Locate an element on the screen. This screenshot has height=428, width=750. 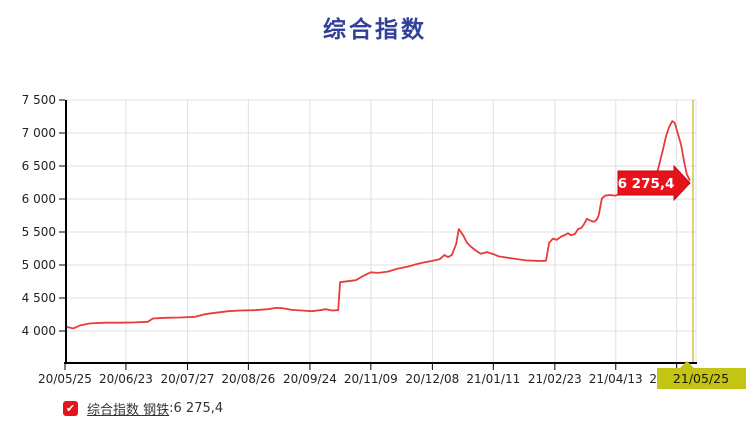
cursor-date-label: 21/05/25 is located at coordinates (701, 378).